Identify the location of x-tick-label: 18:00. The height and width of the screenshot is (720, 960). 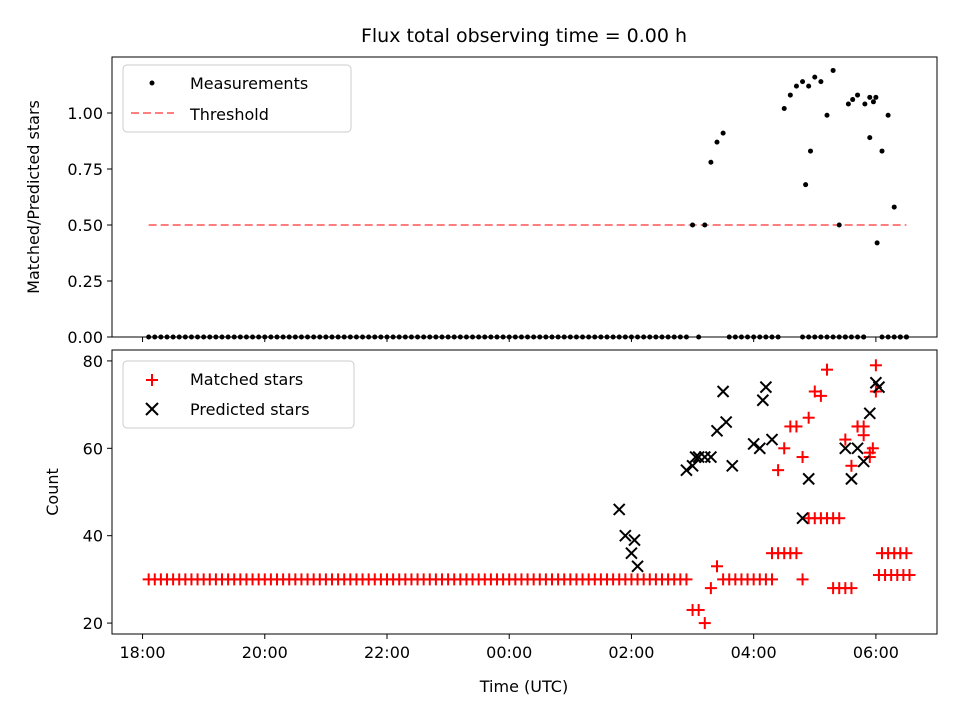
(143, 652).